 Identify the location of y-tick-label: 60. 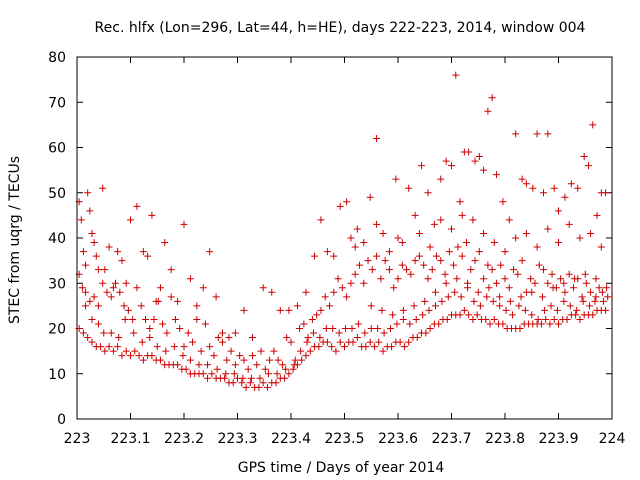
(57, 149).